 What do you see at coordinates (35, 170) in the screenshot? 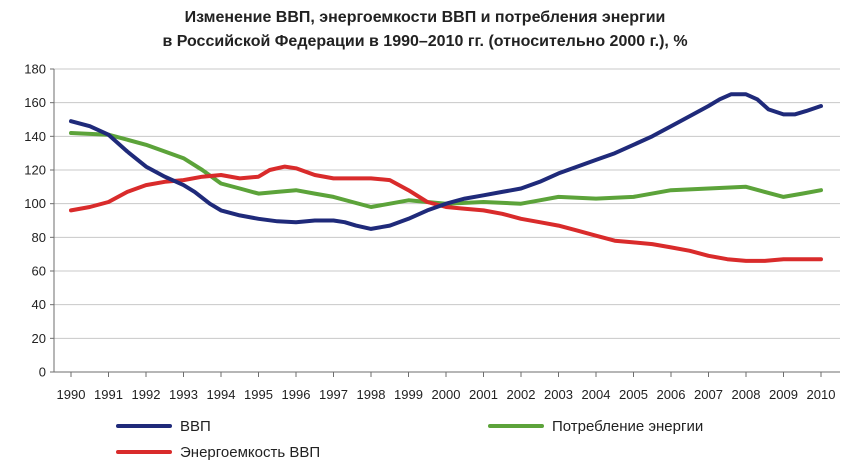
I see `y-tick-label: 120` at bounding box center [35, 170].